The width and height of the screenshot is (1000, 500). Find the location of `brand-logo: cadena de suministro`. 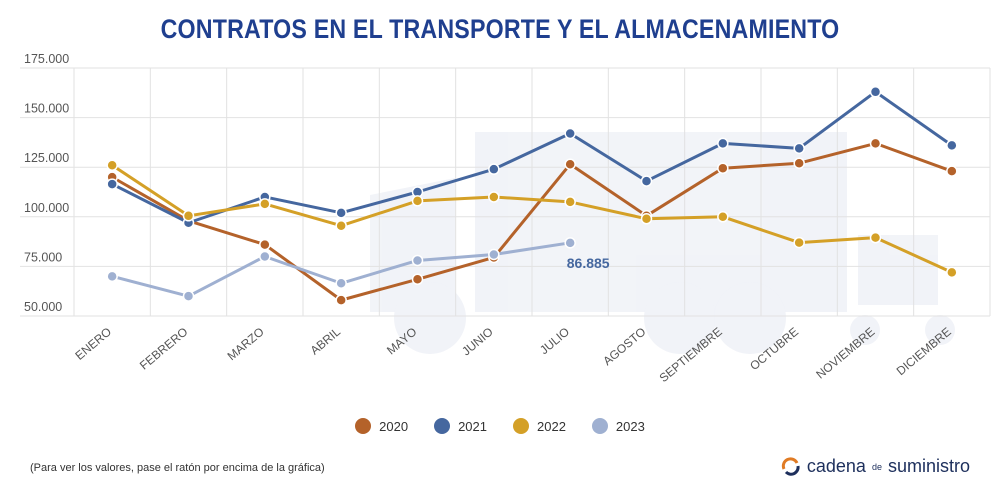

brand-logo: cadena de suministro is located at coordinates (875, 466).